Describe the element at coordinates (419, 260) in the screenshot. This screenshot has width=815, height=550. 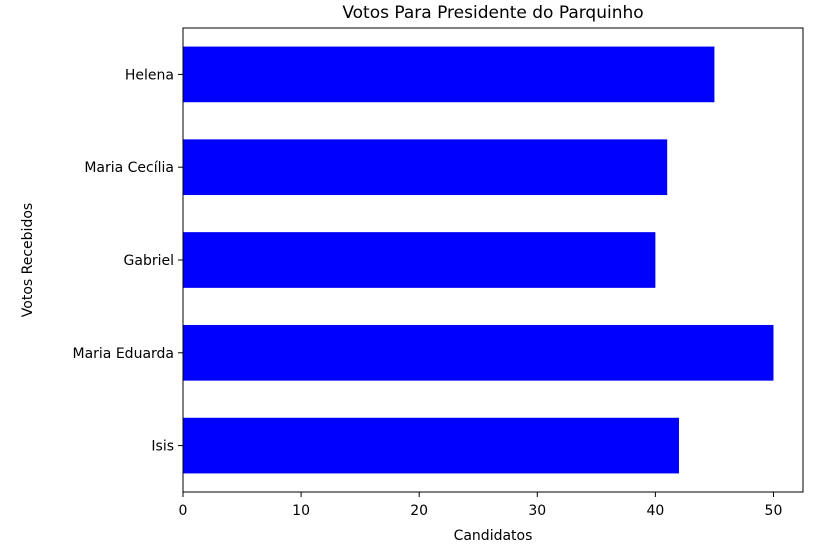
I see `bar-gabriel` at that location.